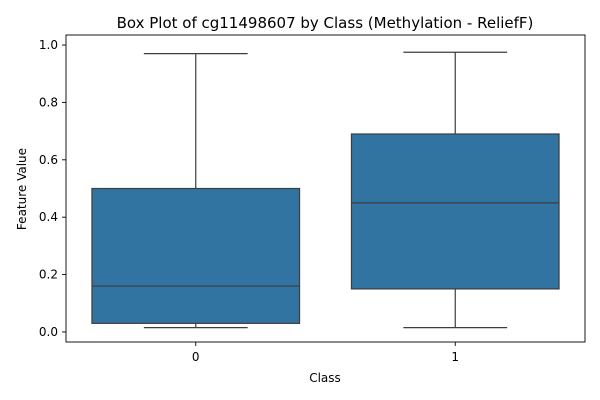 The width and height of the screenshot is (600, 400). What do you see at coordinates (48, 45) in the screenshot?
I see `y-tick-label: 1.0` at bounding box center [48, 45].